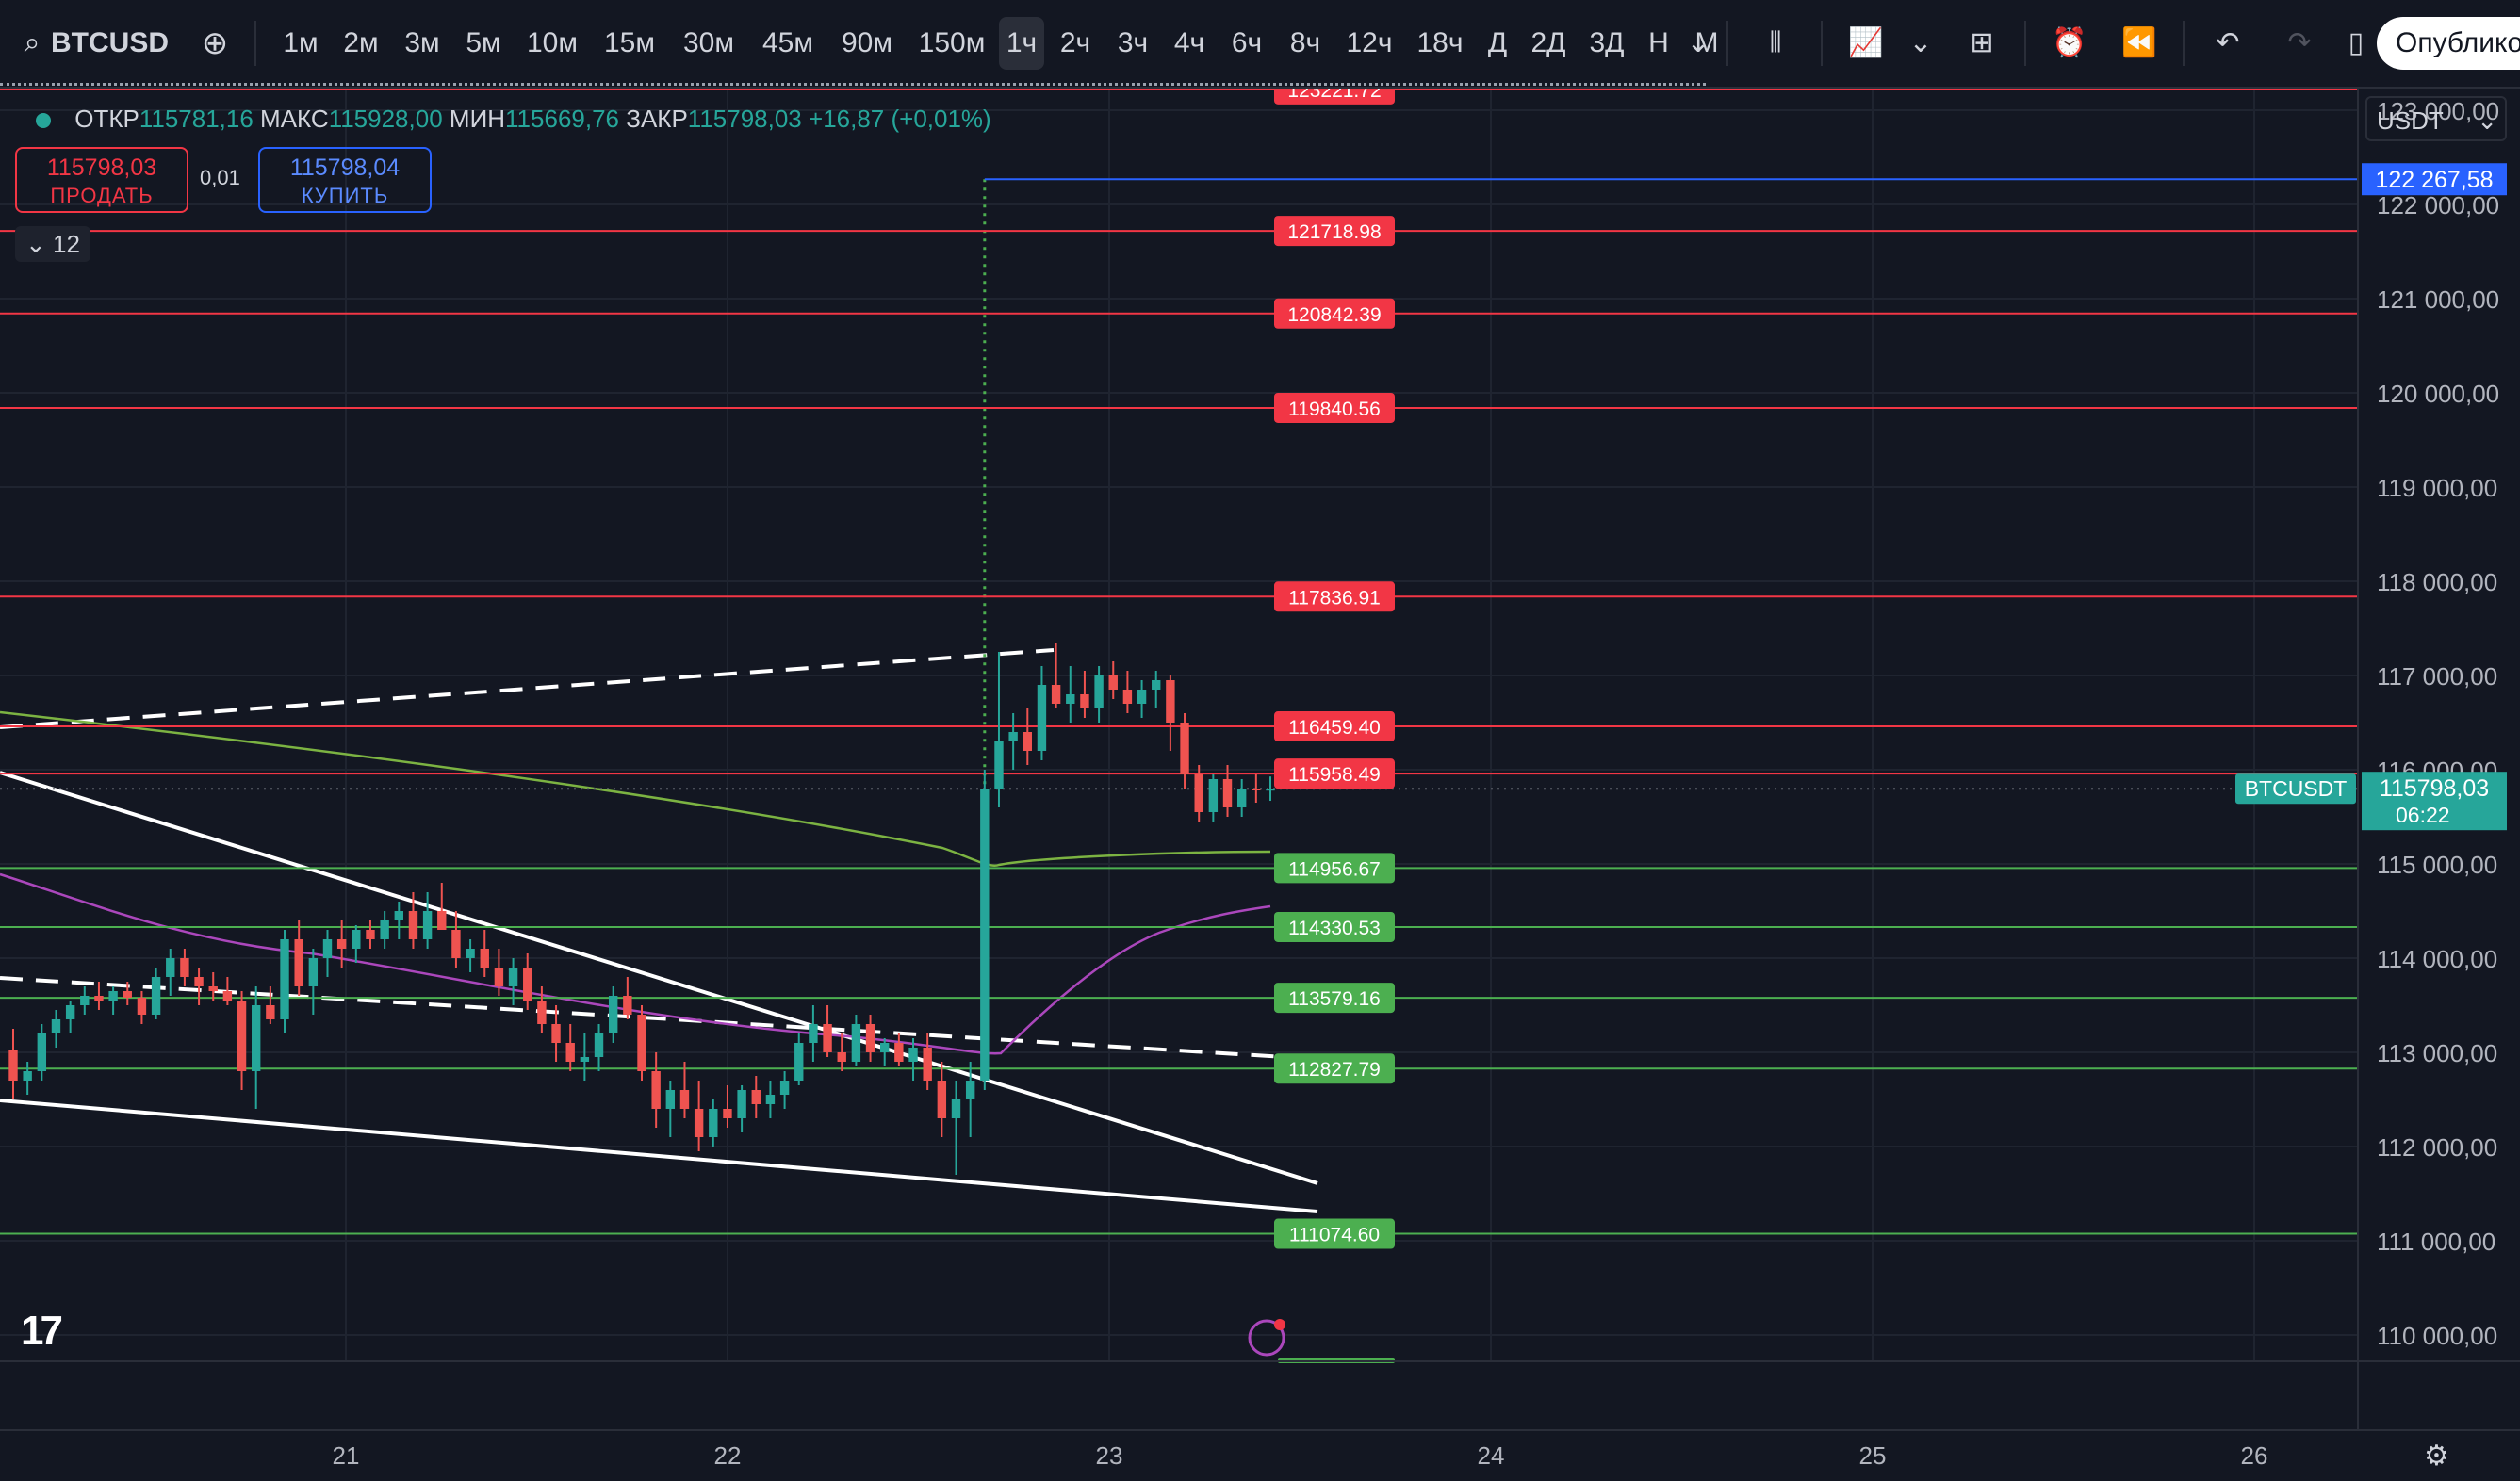  What do you see at coordinates (2438, 111) in the screenshot?
I see `price-tick-label: 123 000,00` at bounding box center [2438, 111].